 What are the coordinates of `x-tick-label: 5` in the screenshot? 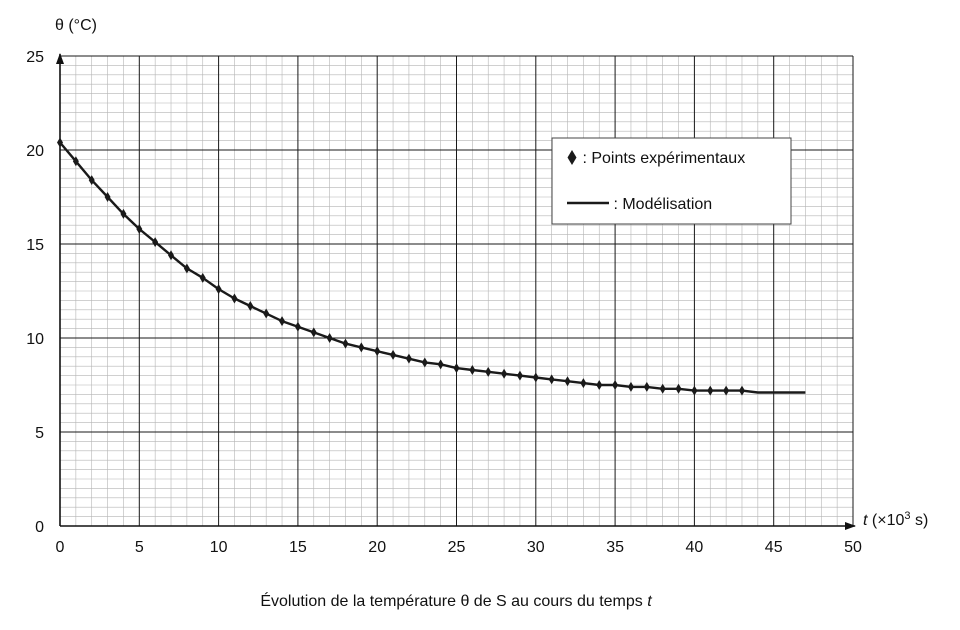 It's located at (139, 547).